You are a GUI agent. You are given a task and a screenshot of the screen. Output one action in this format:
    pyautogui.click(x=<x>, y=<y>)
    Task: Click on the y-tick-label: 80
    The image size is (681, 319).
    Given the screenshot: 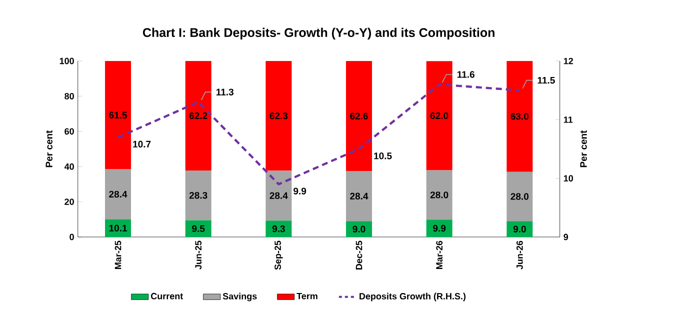 What is the action you would take?
    pyautogui.click(x=69, y=96)
    